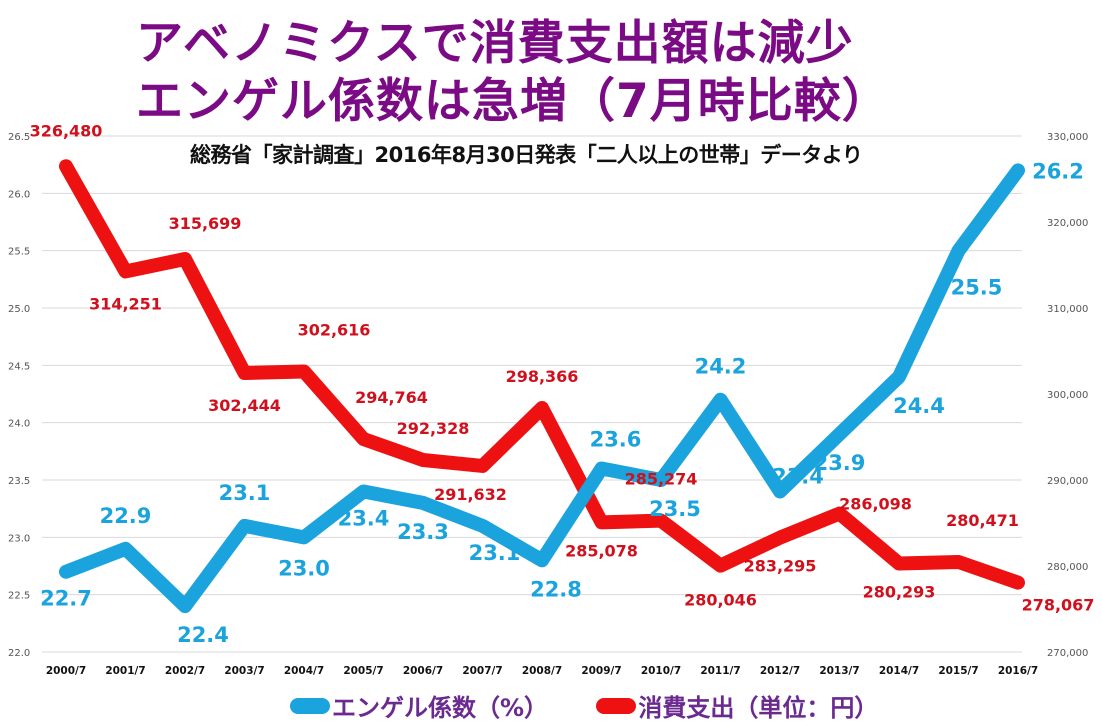 The image size is (1102, 723). I want to click on data-label-spending: 278,067, so click(1058, 605).